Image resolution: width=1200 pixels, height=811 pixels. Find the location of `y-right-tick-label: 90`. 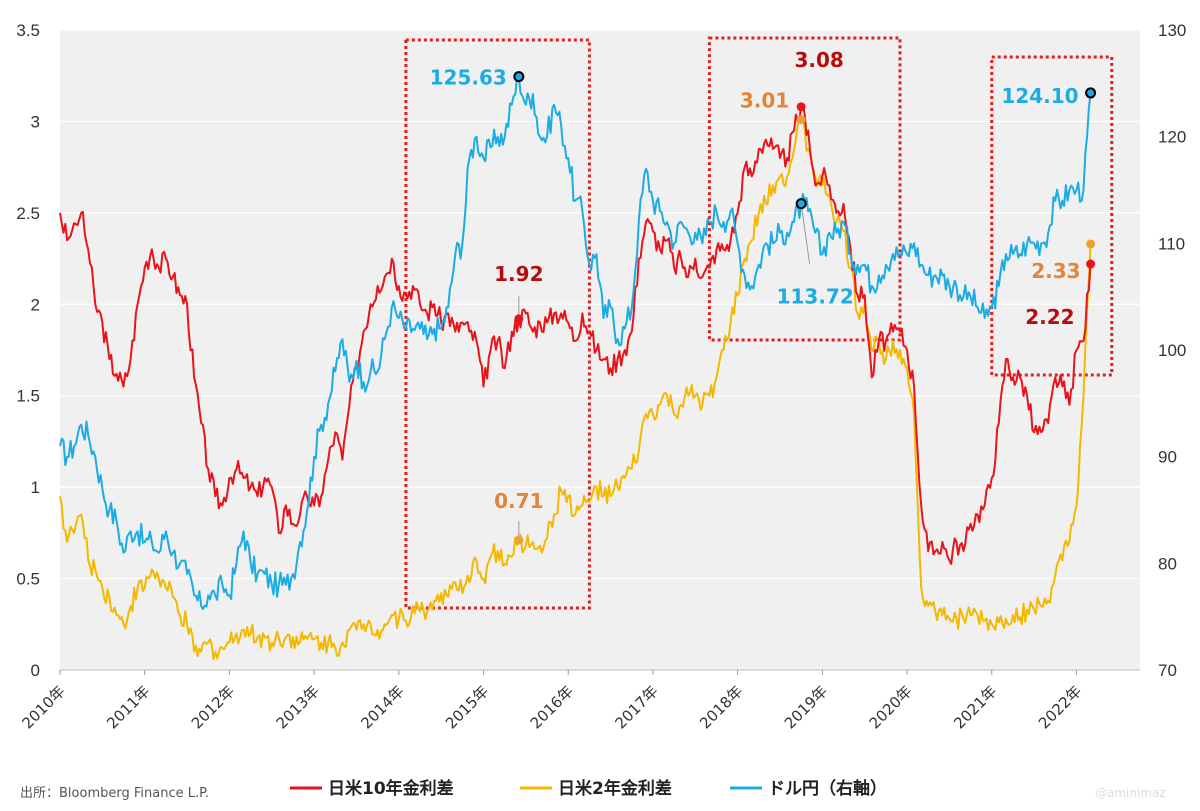

y-right-tick-label: 90 is located at coordinates (1167, 457).